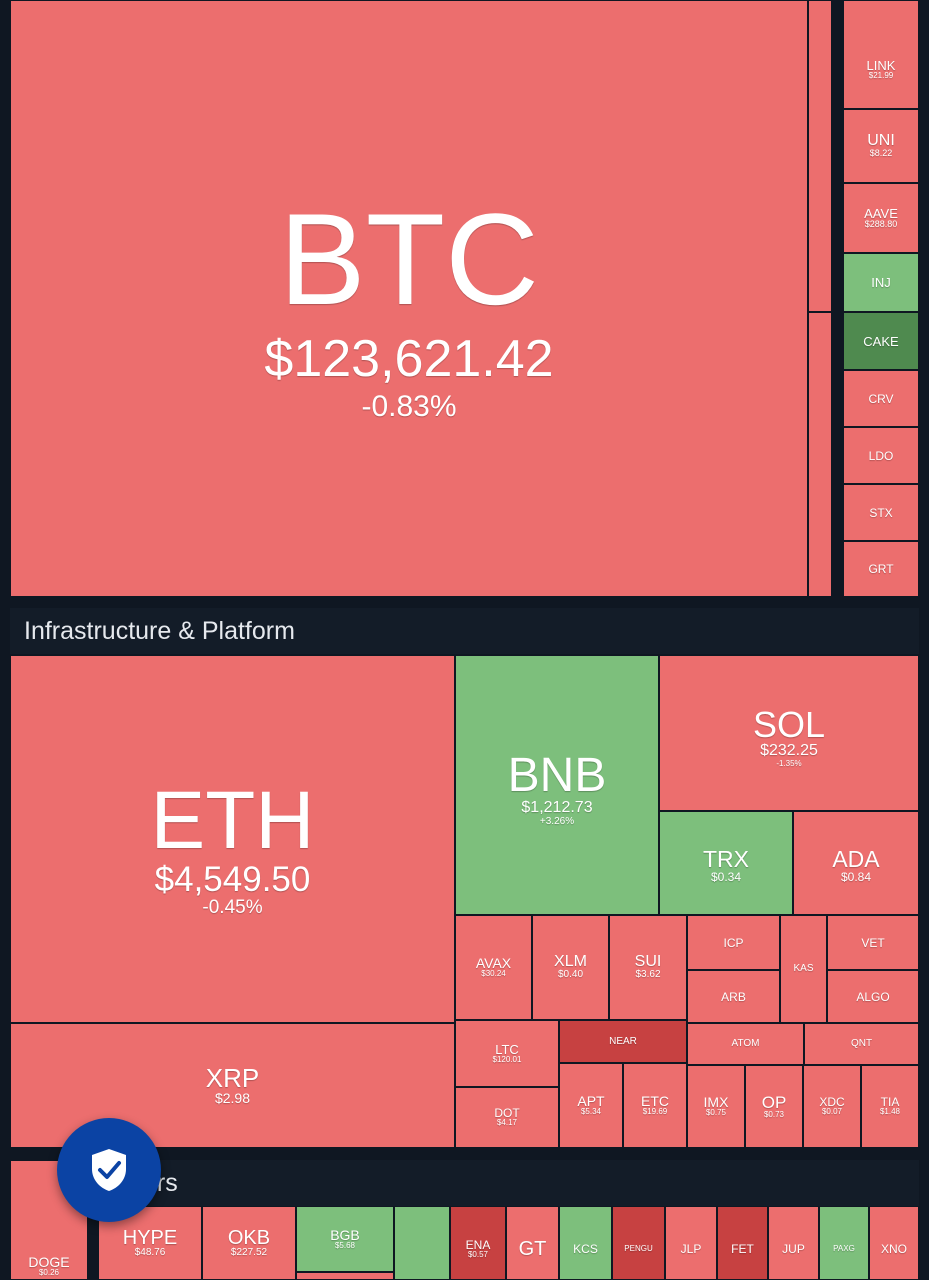 This screenshot has width=929, height=1280. Describe the element at coordinates (557, 808) in the screenshot. I see `tile-price: $1,212.73` at that location.